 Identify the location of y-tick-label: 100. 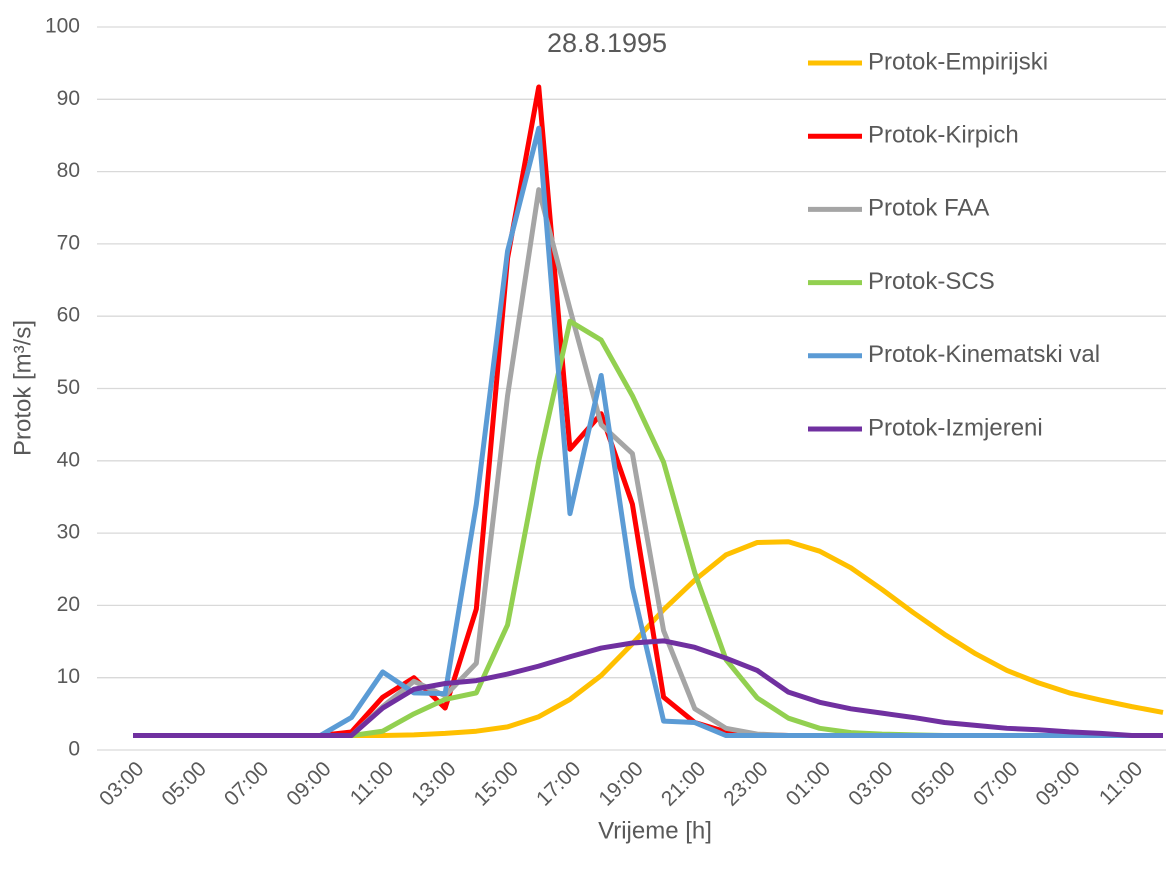
(62, 26).